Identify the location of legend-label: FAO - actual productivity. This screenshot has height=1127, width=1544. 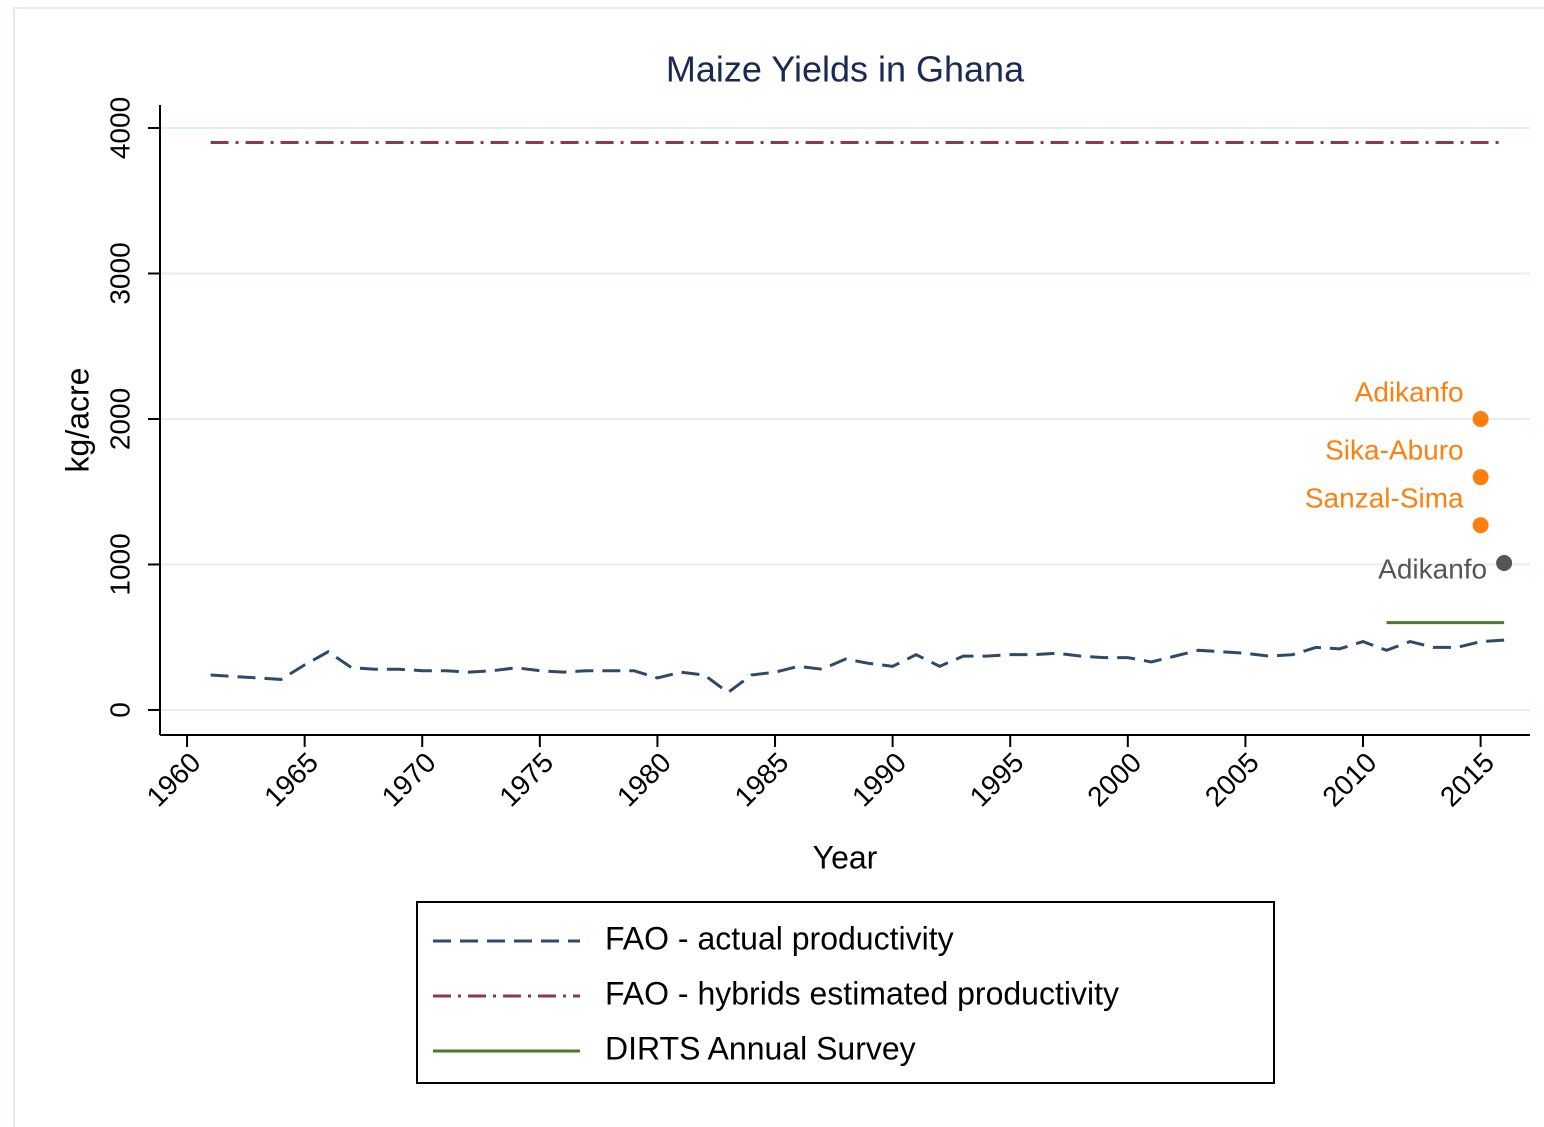
(779, 938).